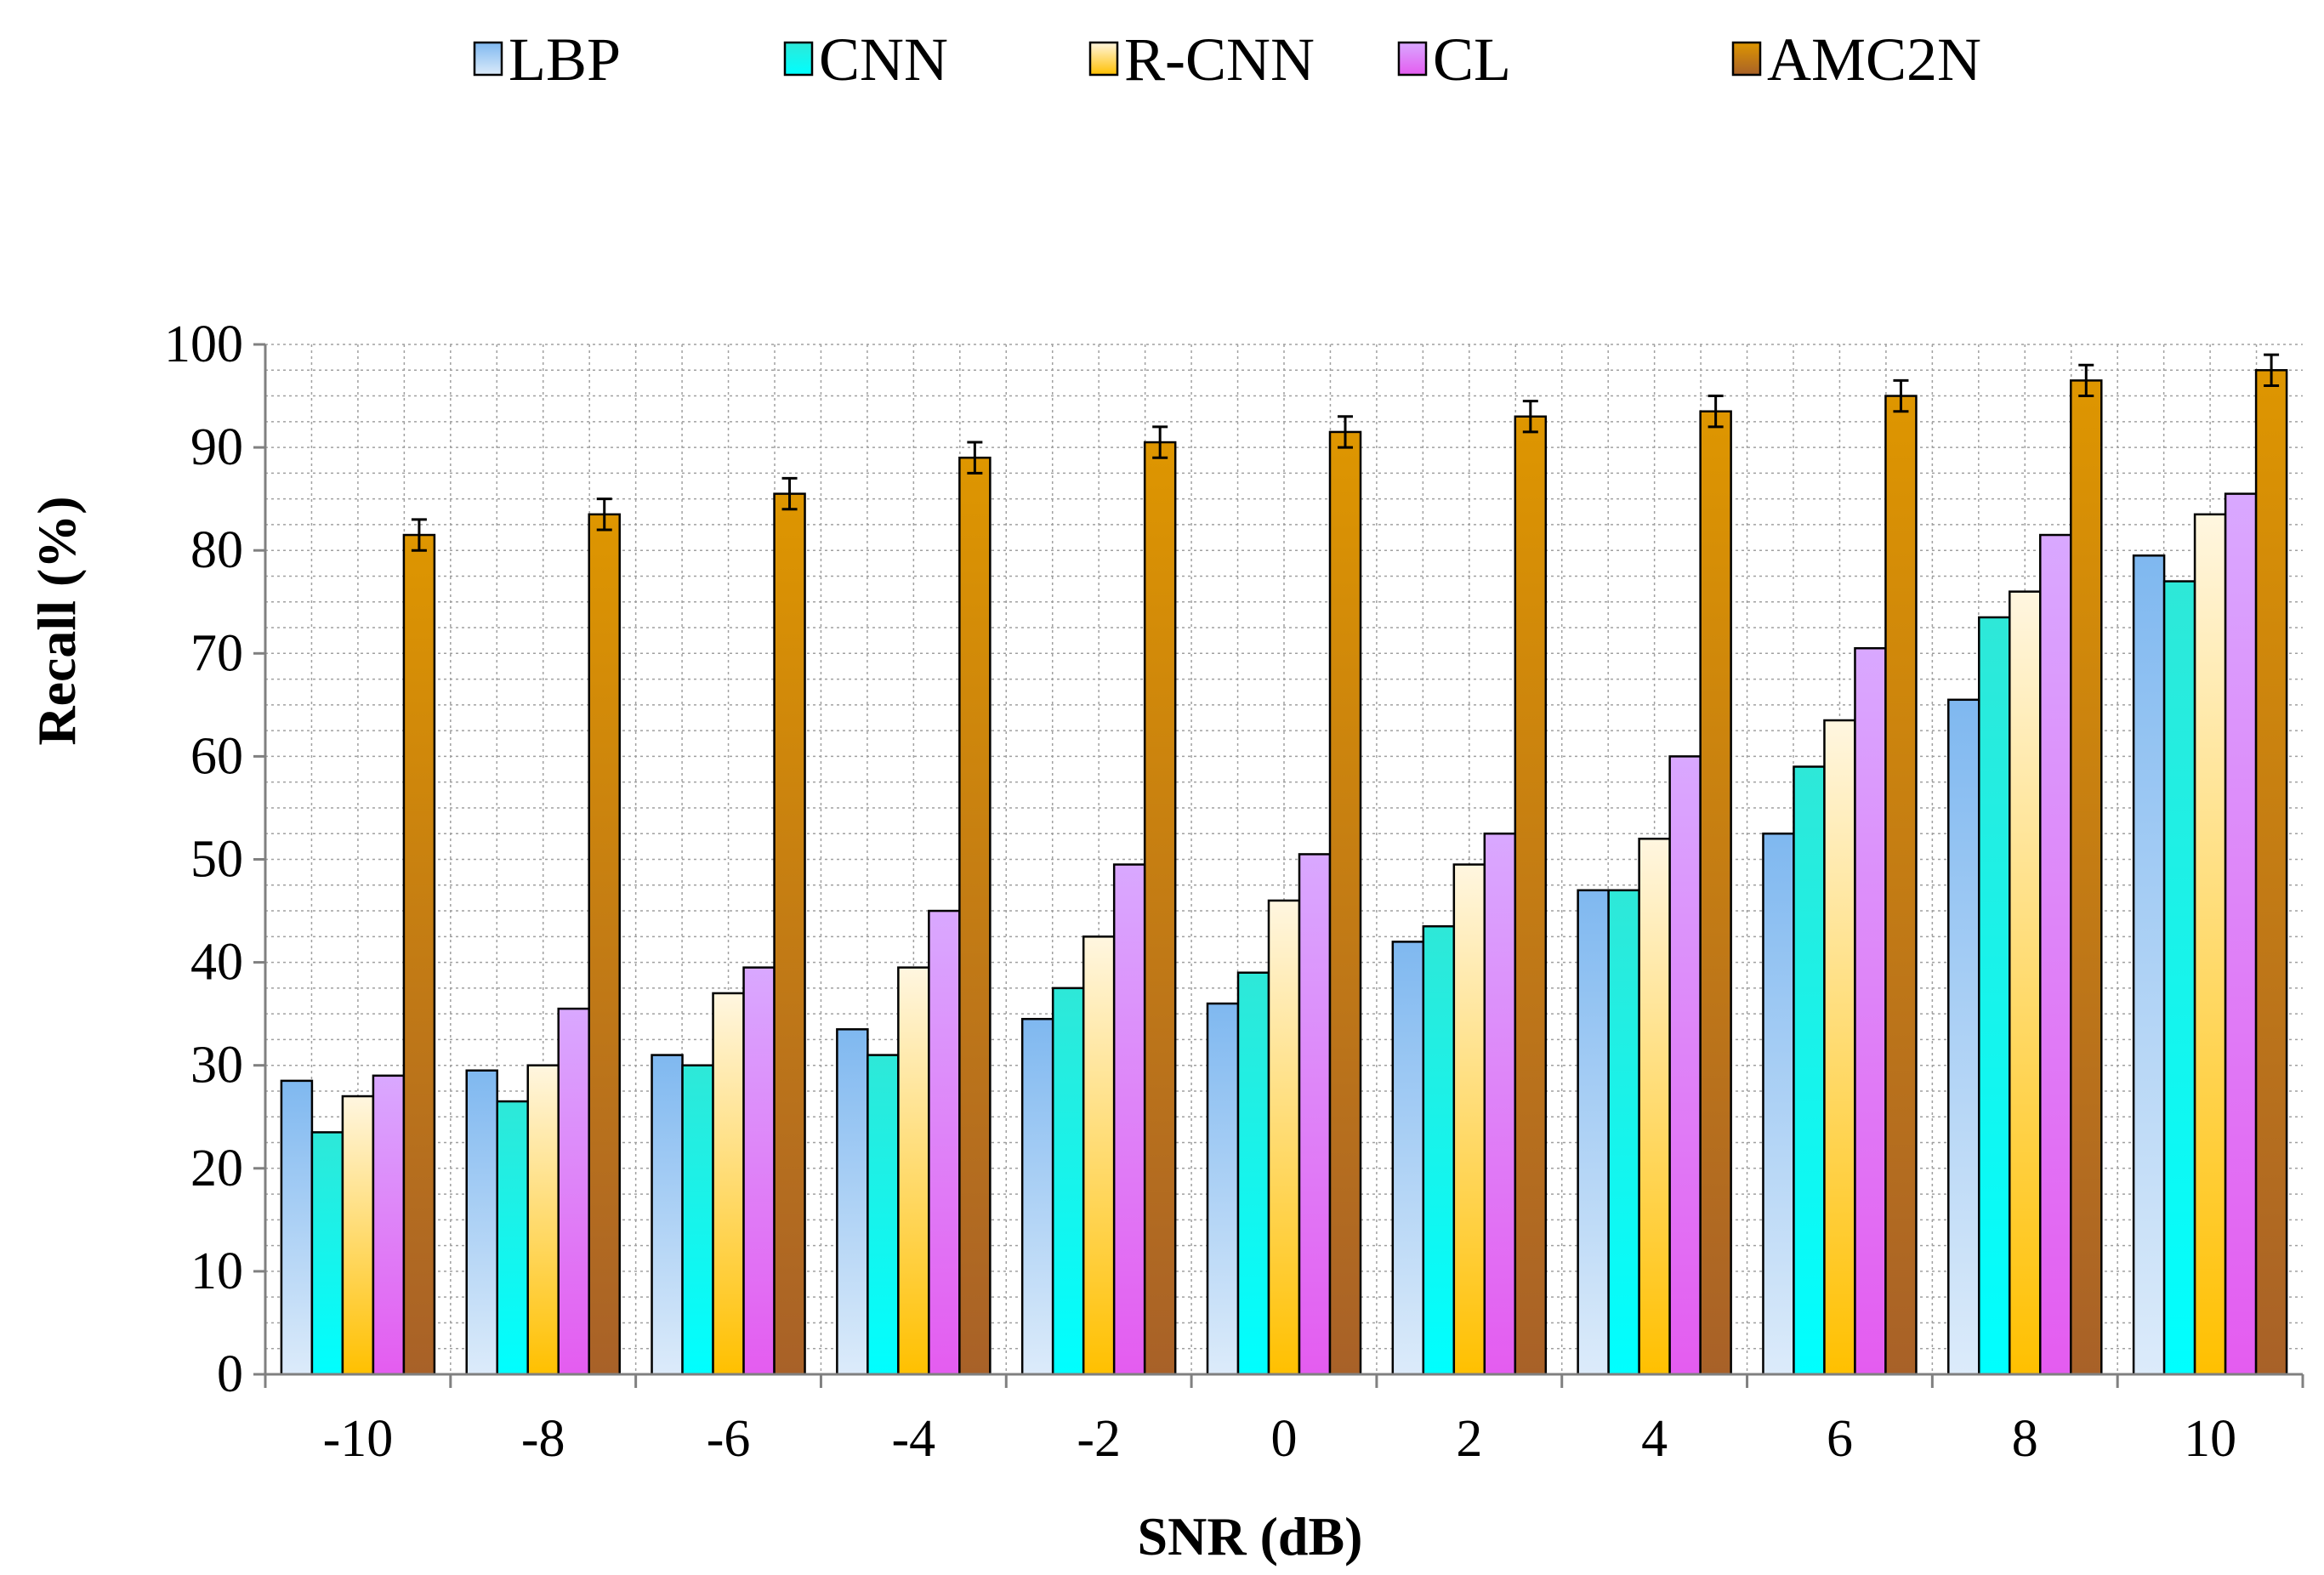 Image resolution: width=2324 pixels, height=1575 pixels. What do you see at coordinates (565, 60) in the screenshot?
I see `legend-label: LBP` at bounding box center [565, 60].